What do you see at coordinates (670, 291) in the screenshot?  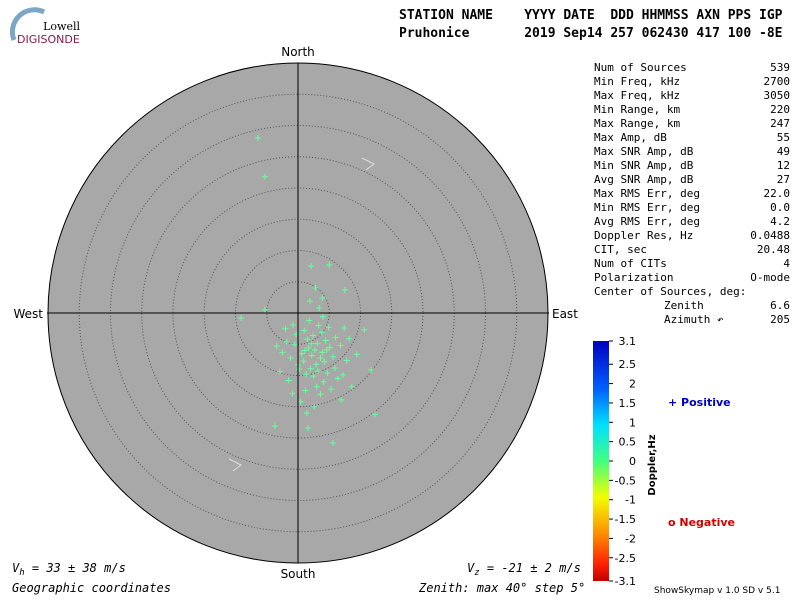 I see `stat-label: Center of Sources, deg:` at bounding box center [670, 291].